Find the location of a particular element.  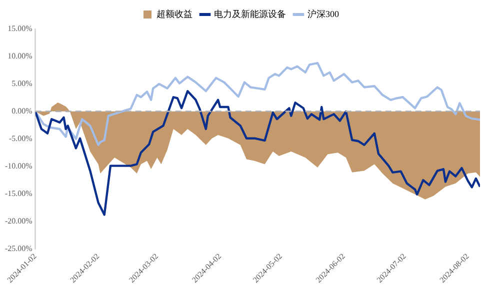

y-tick-label: 10.00% is located at coordinates (20, 56).